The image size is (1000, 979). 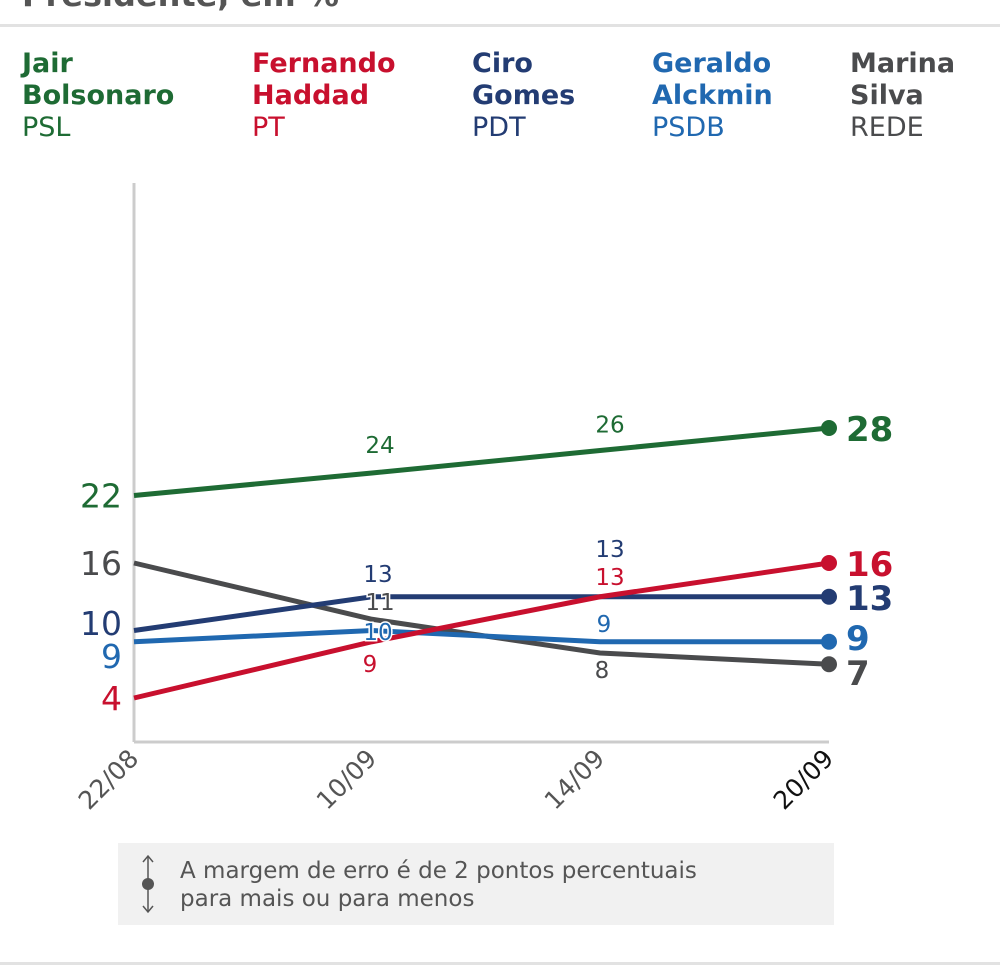 I want to click on legend-name-line: Marina, so click(x=903, y=63).